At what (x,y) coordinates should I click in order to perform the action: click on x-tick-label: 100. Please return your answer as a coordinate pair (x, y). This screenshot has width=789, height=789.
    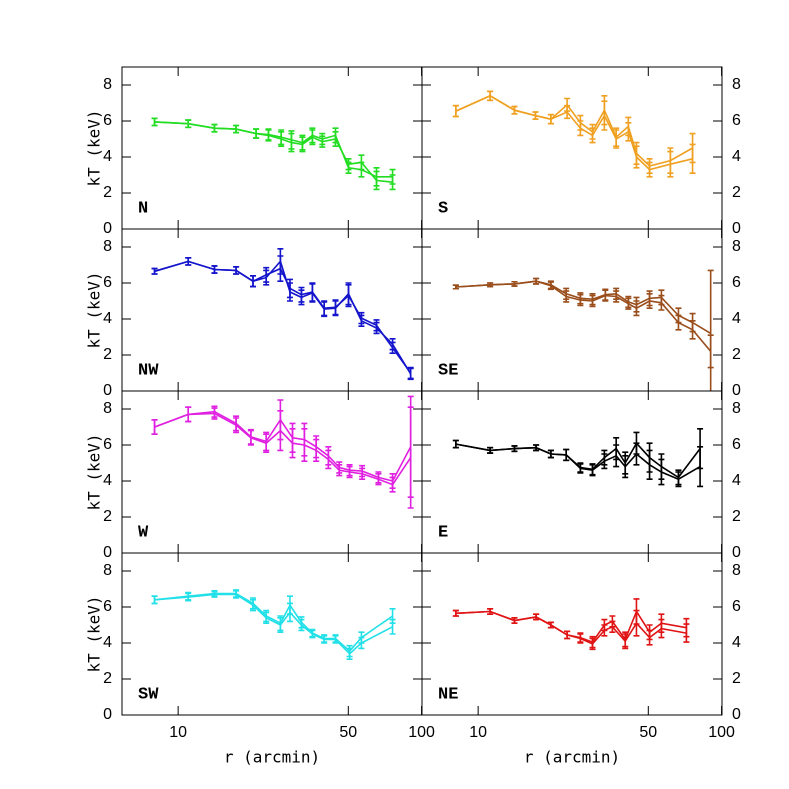
    Looking at the image, I should click on (421, 732).